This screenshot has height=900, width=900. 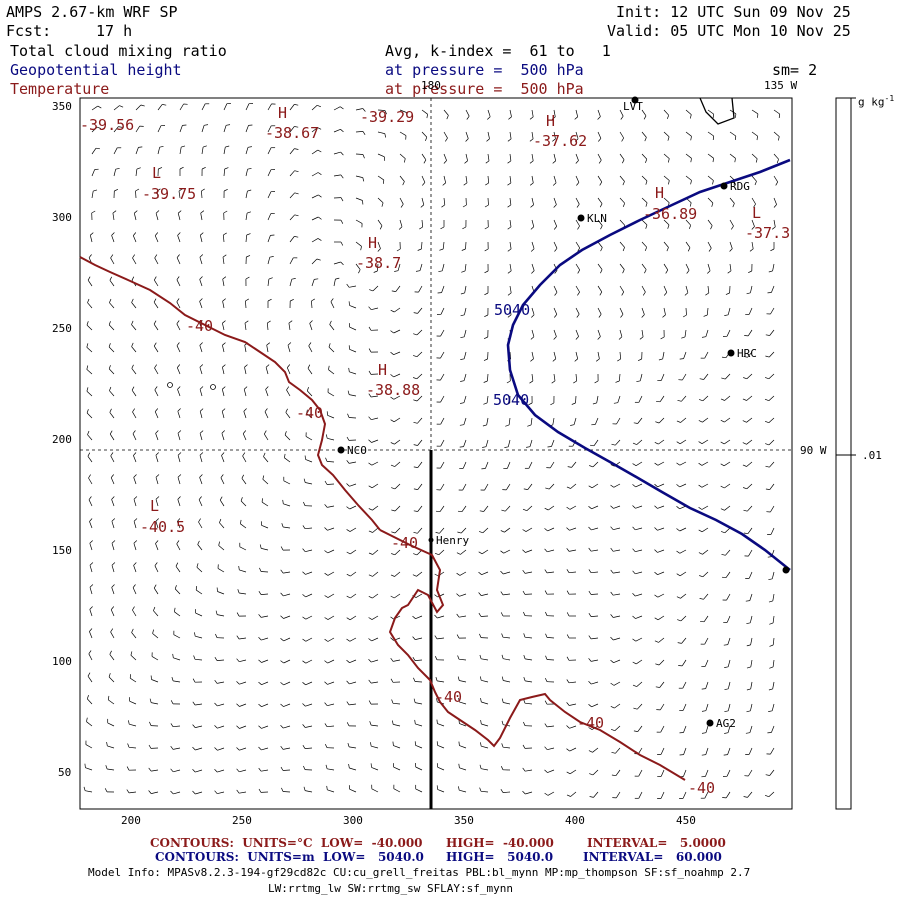 What do you see at coordinates (729, 31) in the screenshot?
I see `valid-time: Valid: 05 UTC Mon 10 Nov 25` at bounding box center [729, 31].